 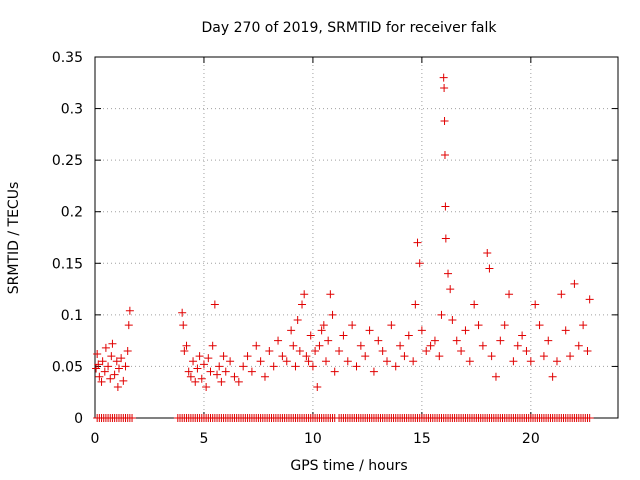 I want to click on x-tick-label: 20, so click(x=531, y=439).